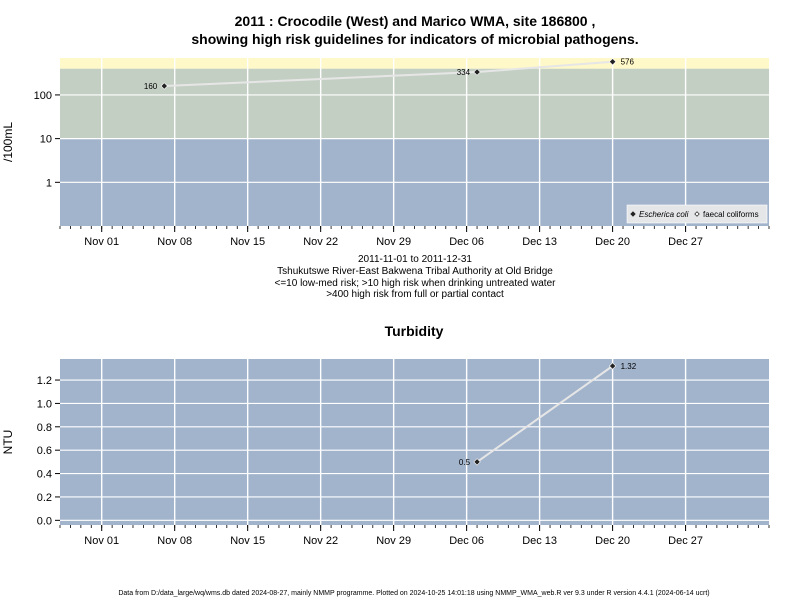 The height and width of the screenshot is (600, 800). Describe the element at coordinates (247, 242) in the screenshot. I see `chart1-x-tick-label-2: Nov 15` at that location.